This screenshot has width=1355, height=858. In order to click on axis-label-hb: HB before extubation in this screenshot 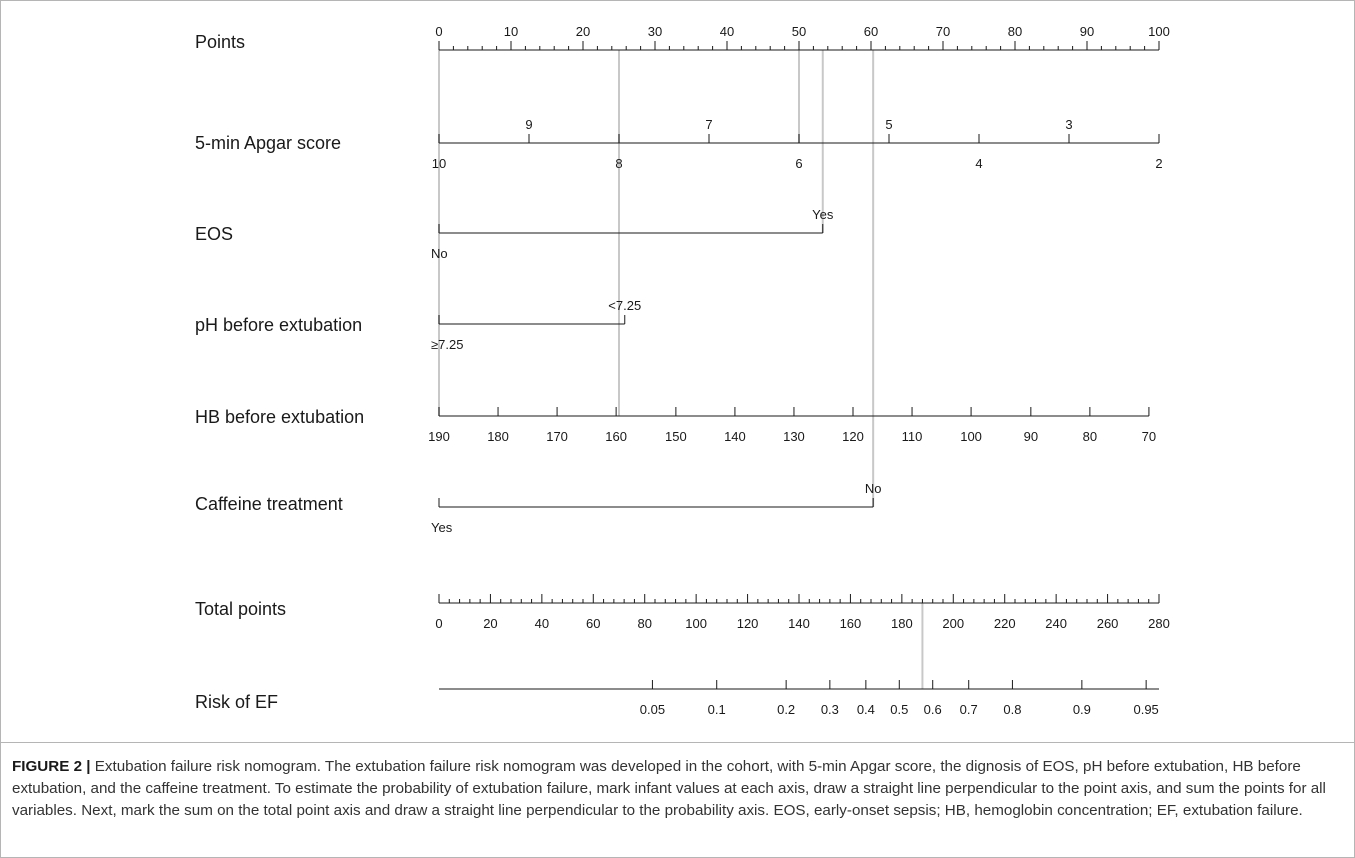, I will do `click(279, 417)`.